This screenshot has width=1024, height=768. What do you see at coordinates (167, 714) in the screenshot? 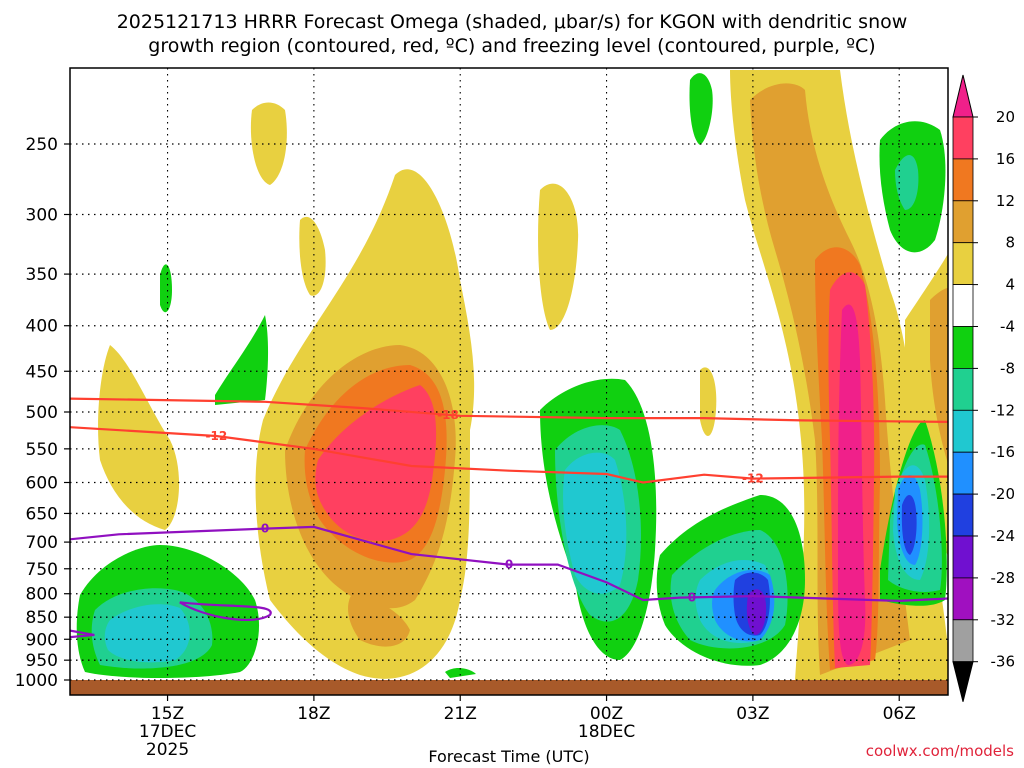
I see `x-tick-label: 15Z` at bounding box center [167, 714].